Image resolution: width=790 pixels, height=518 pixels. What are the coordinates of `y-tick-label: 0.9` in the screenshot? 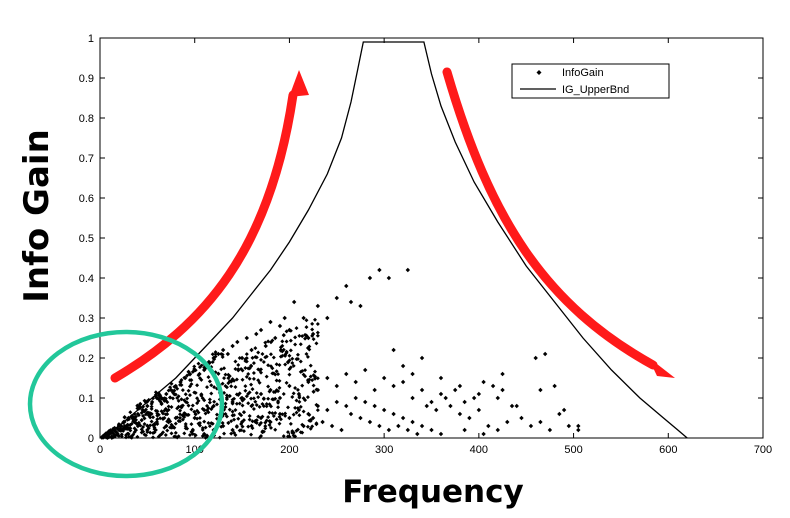 It's located at (86, 79).